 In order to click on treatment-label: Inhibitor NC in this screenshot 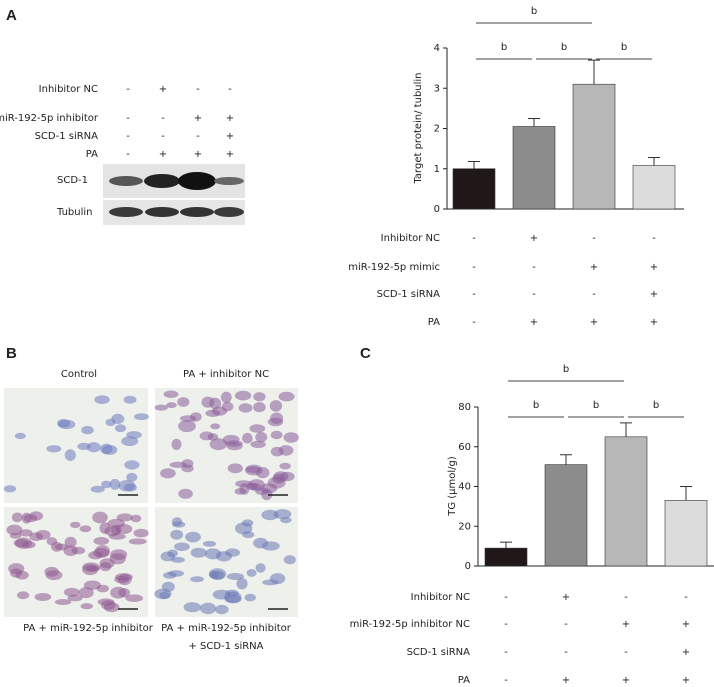, I will do `click(68, 89)`.